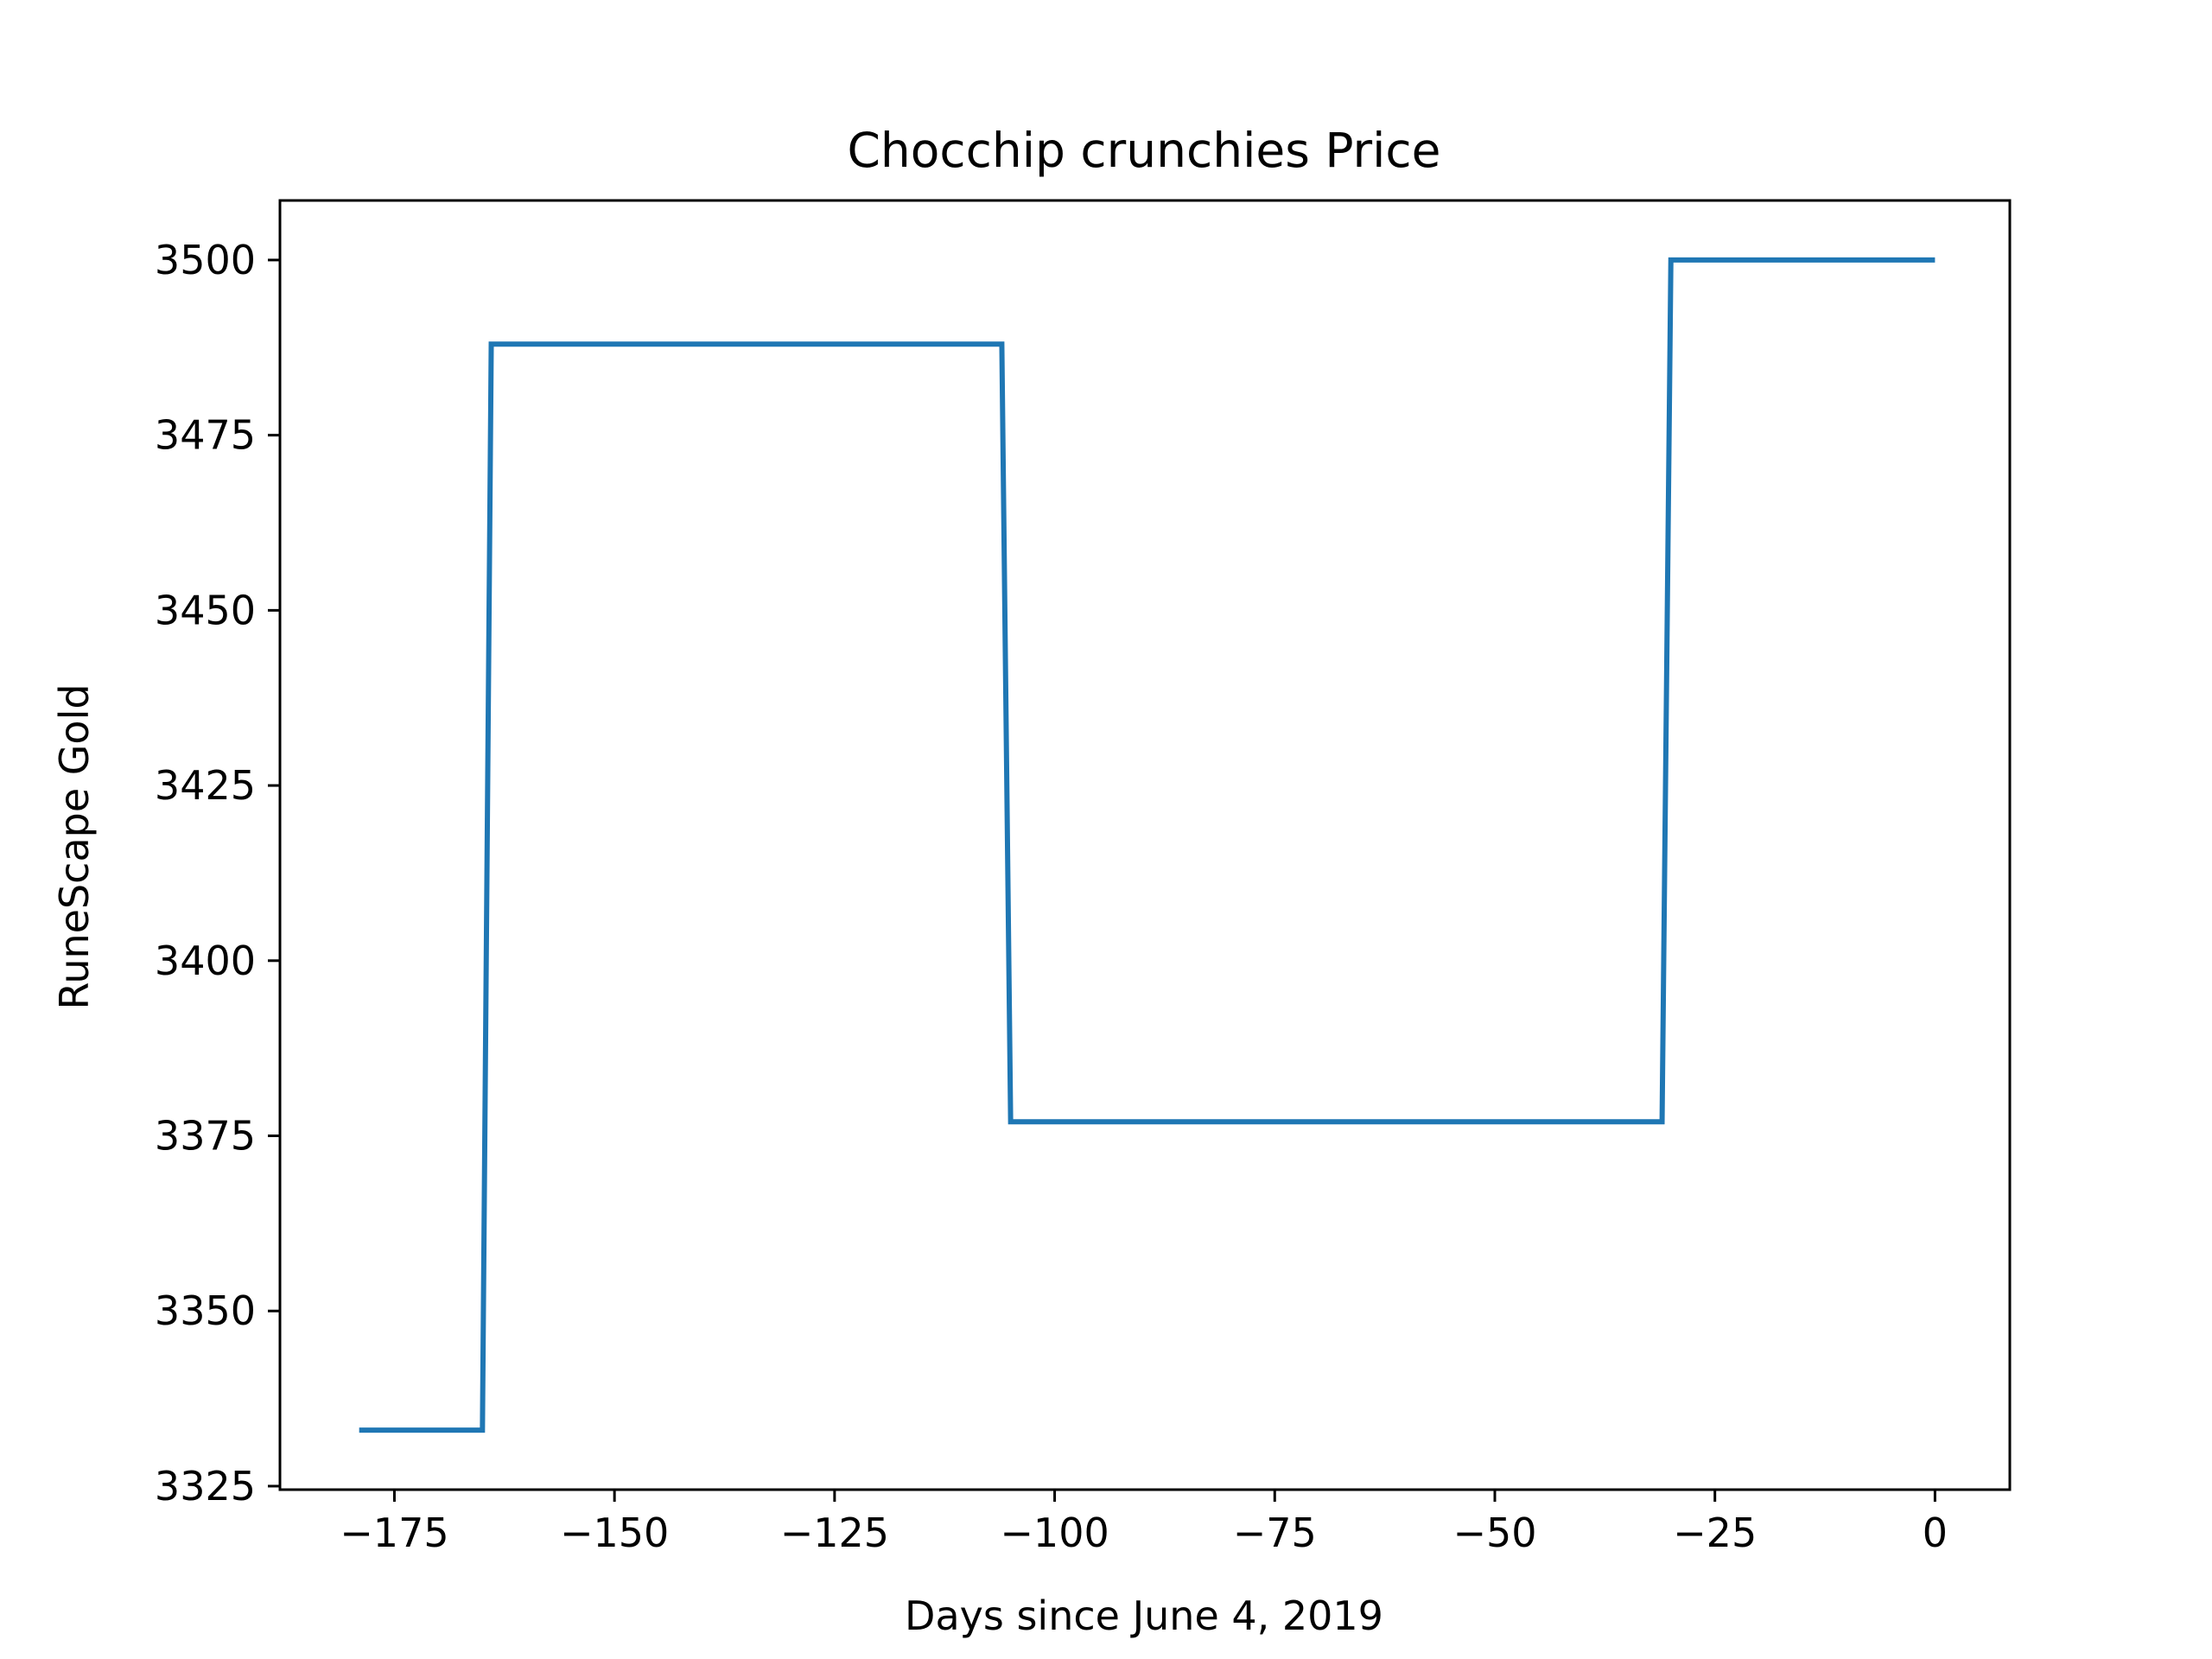  Describe the element at coordinates (1275, 1533) in the screenshot. I see `x-tick-label: −75` at that location.